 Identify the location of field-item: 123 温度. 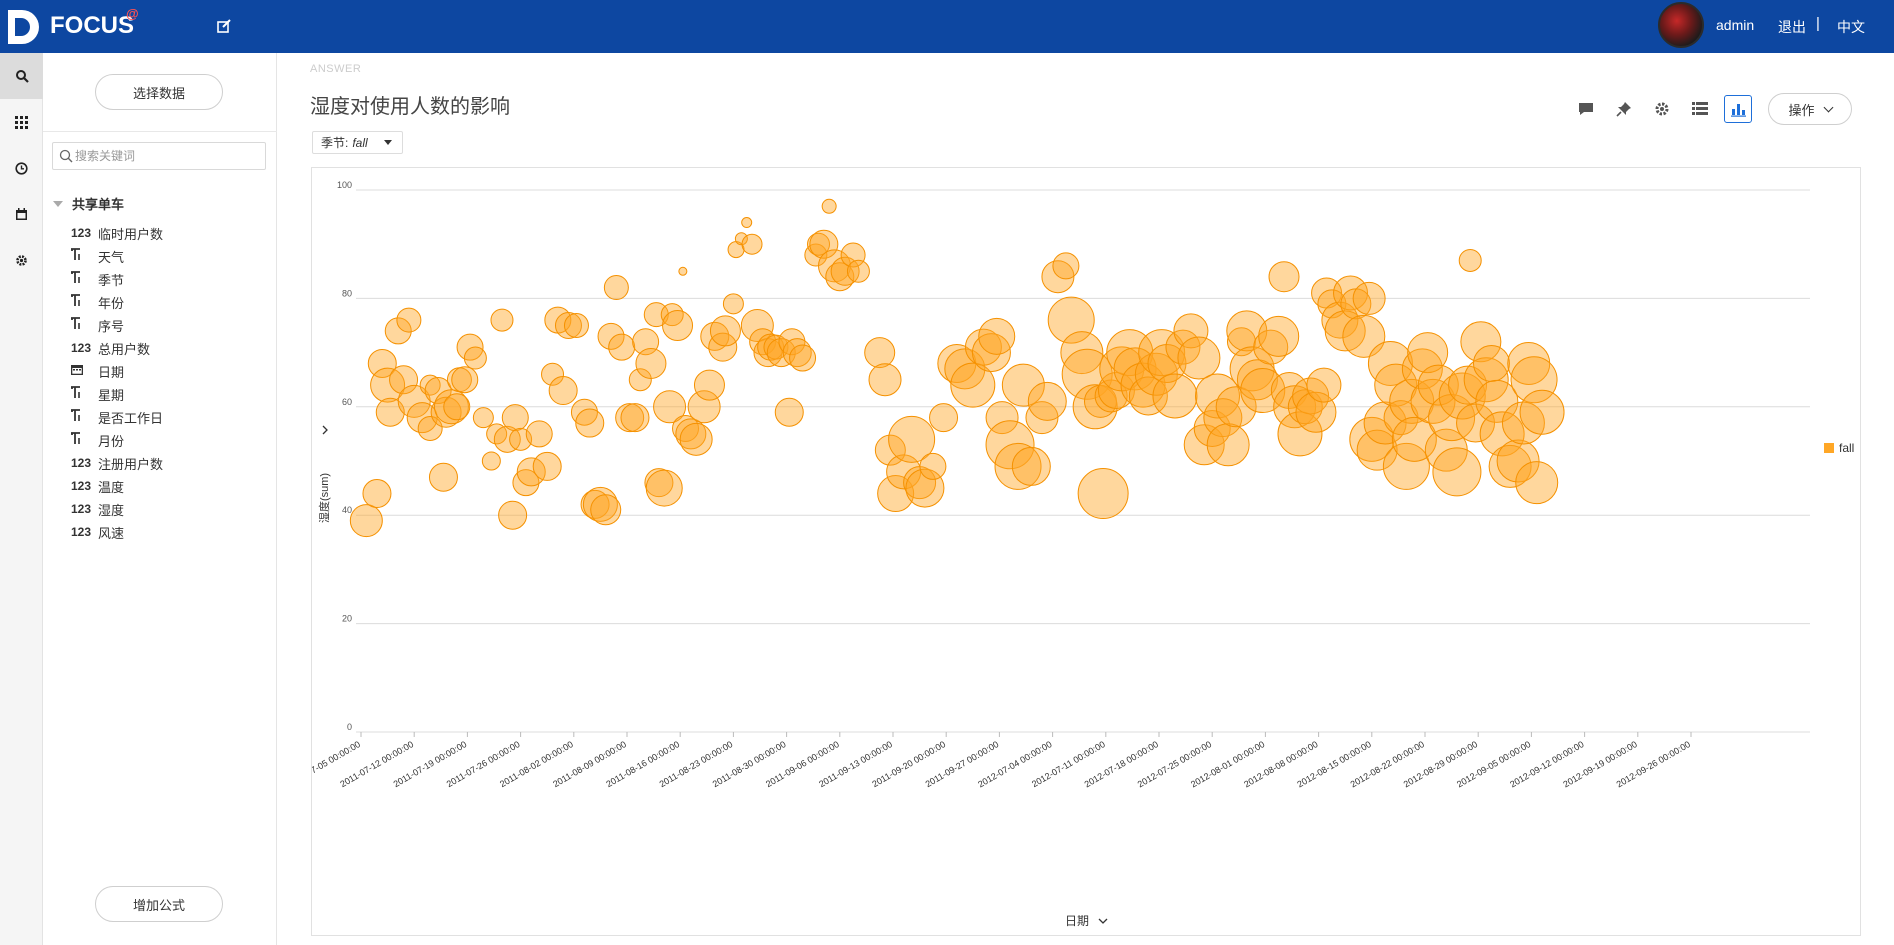
(97, 486).